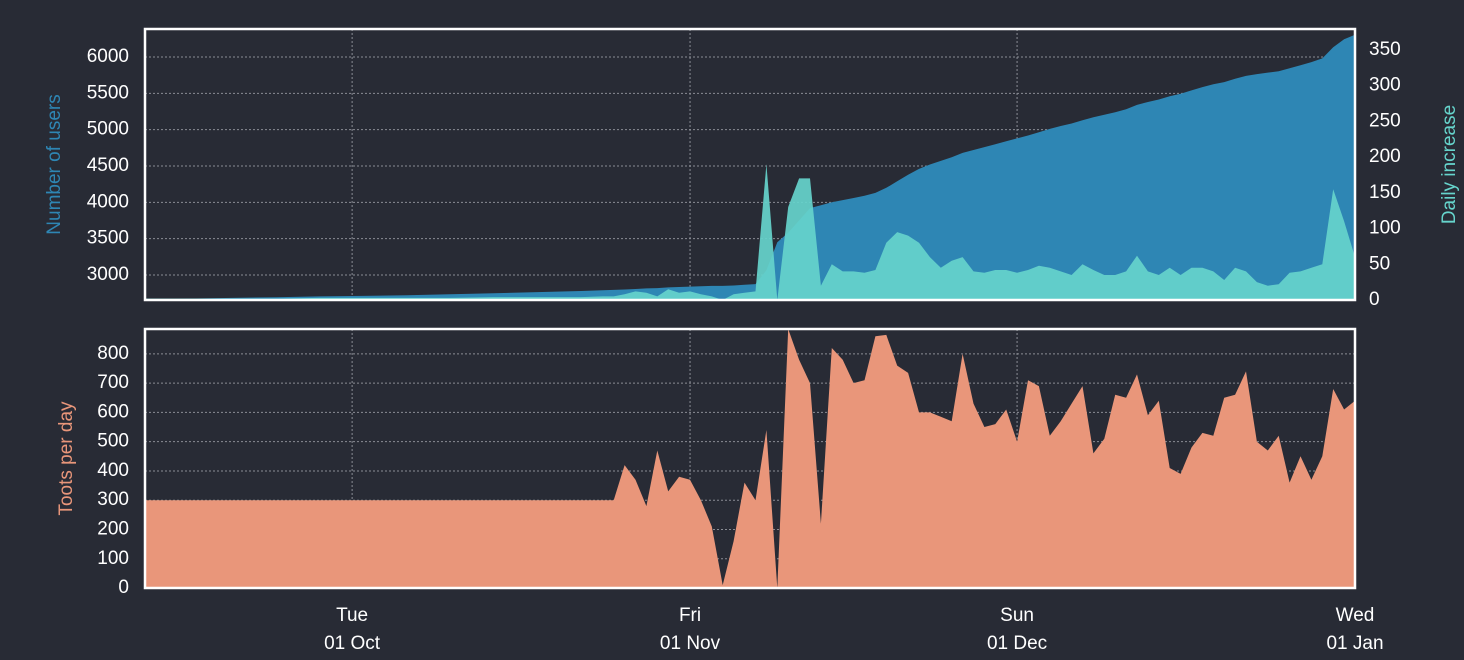  What do you see at coordinates (113, 470) in the screenshot?
I see `y-tick-label: 400` at bounding box center [113, 470].